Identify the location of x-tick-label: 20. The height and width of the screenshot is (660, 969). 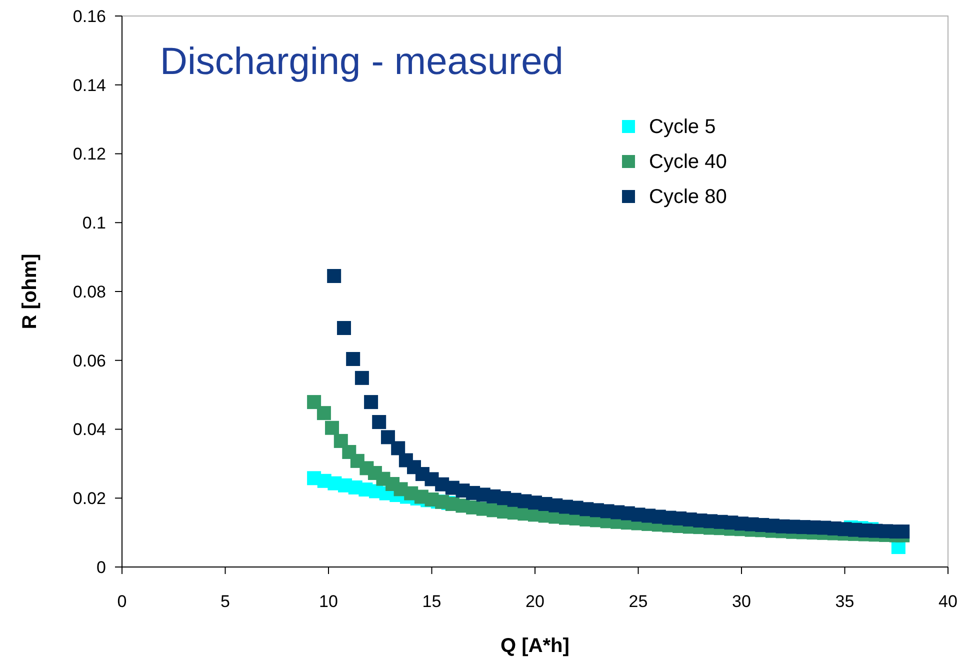
(535, 601).